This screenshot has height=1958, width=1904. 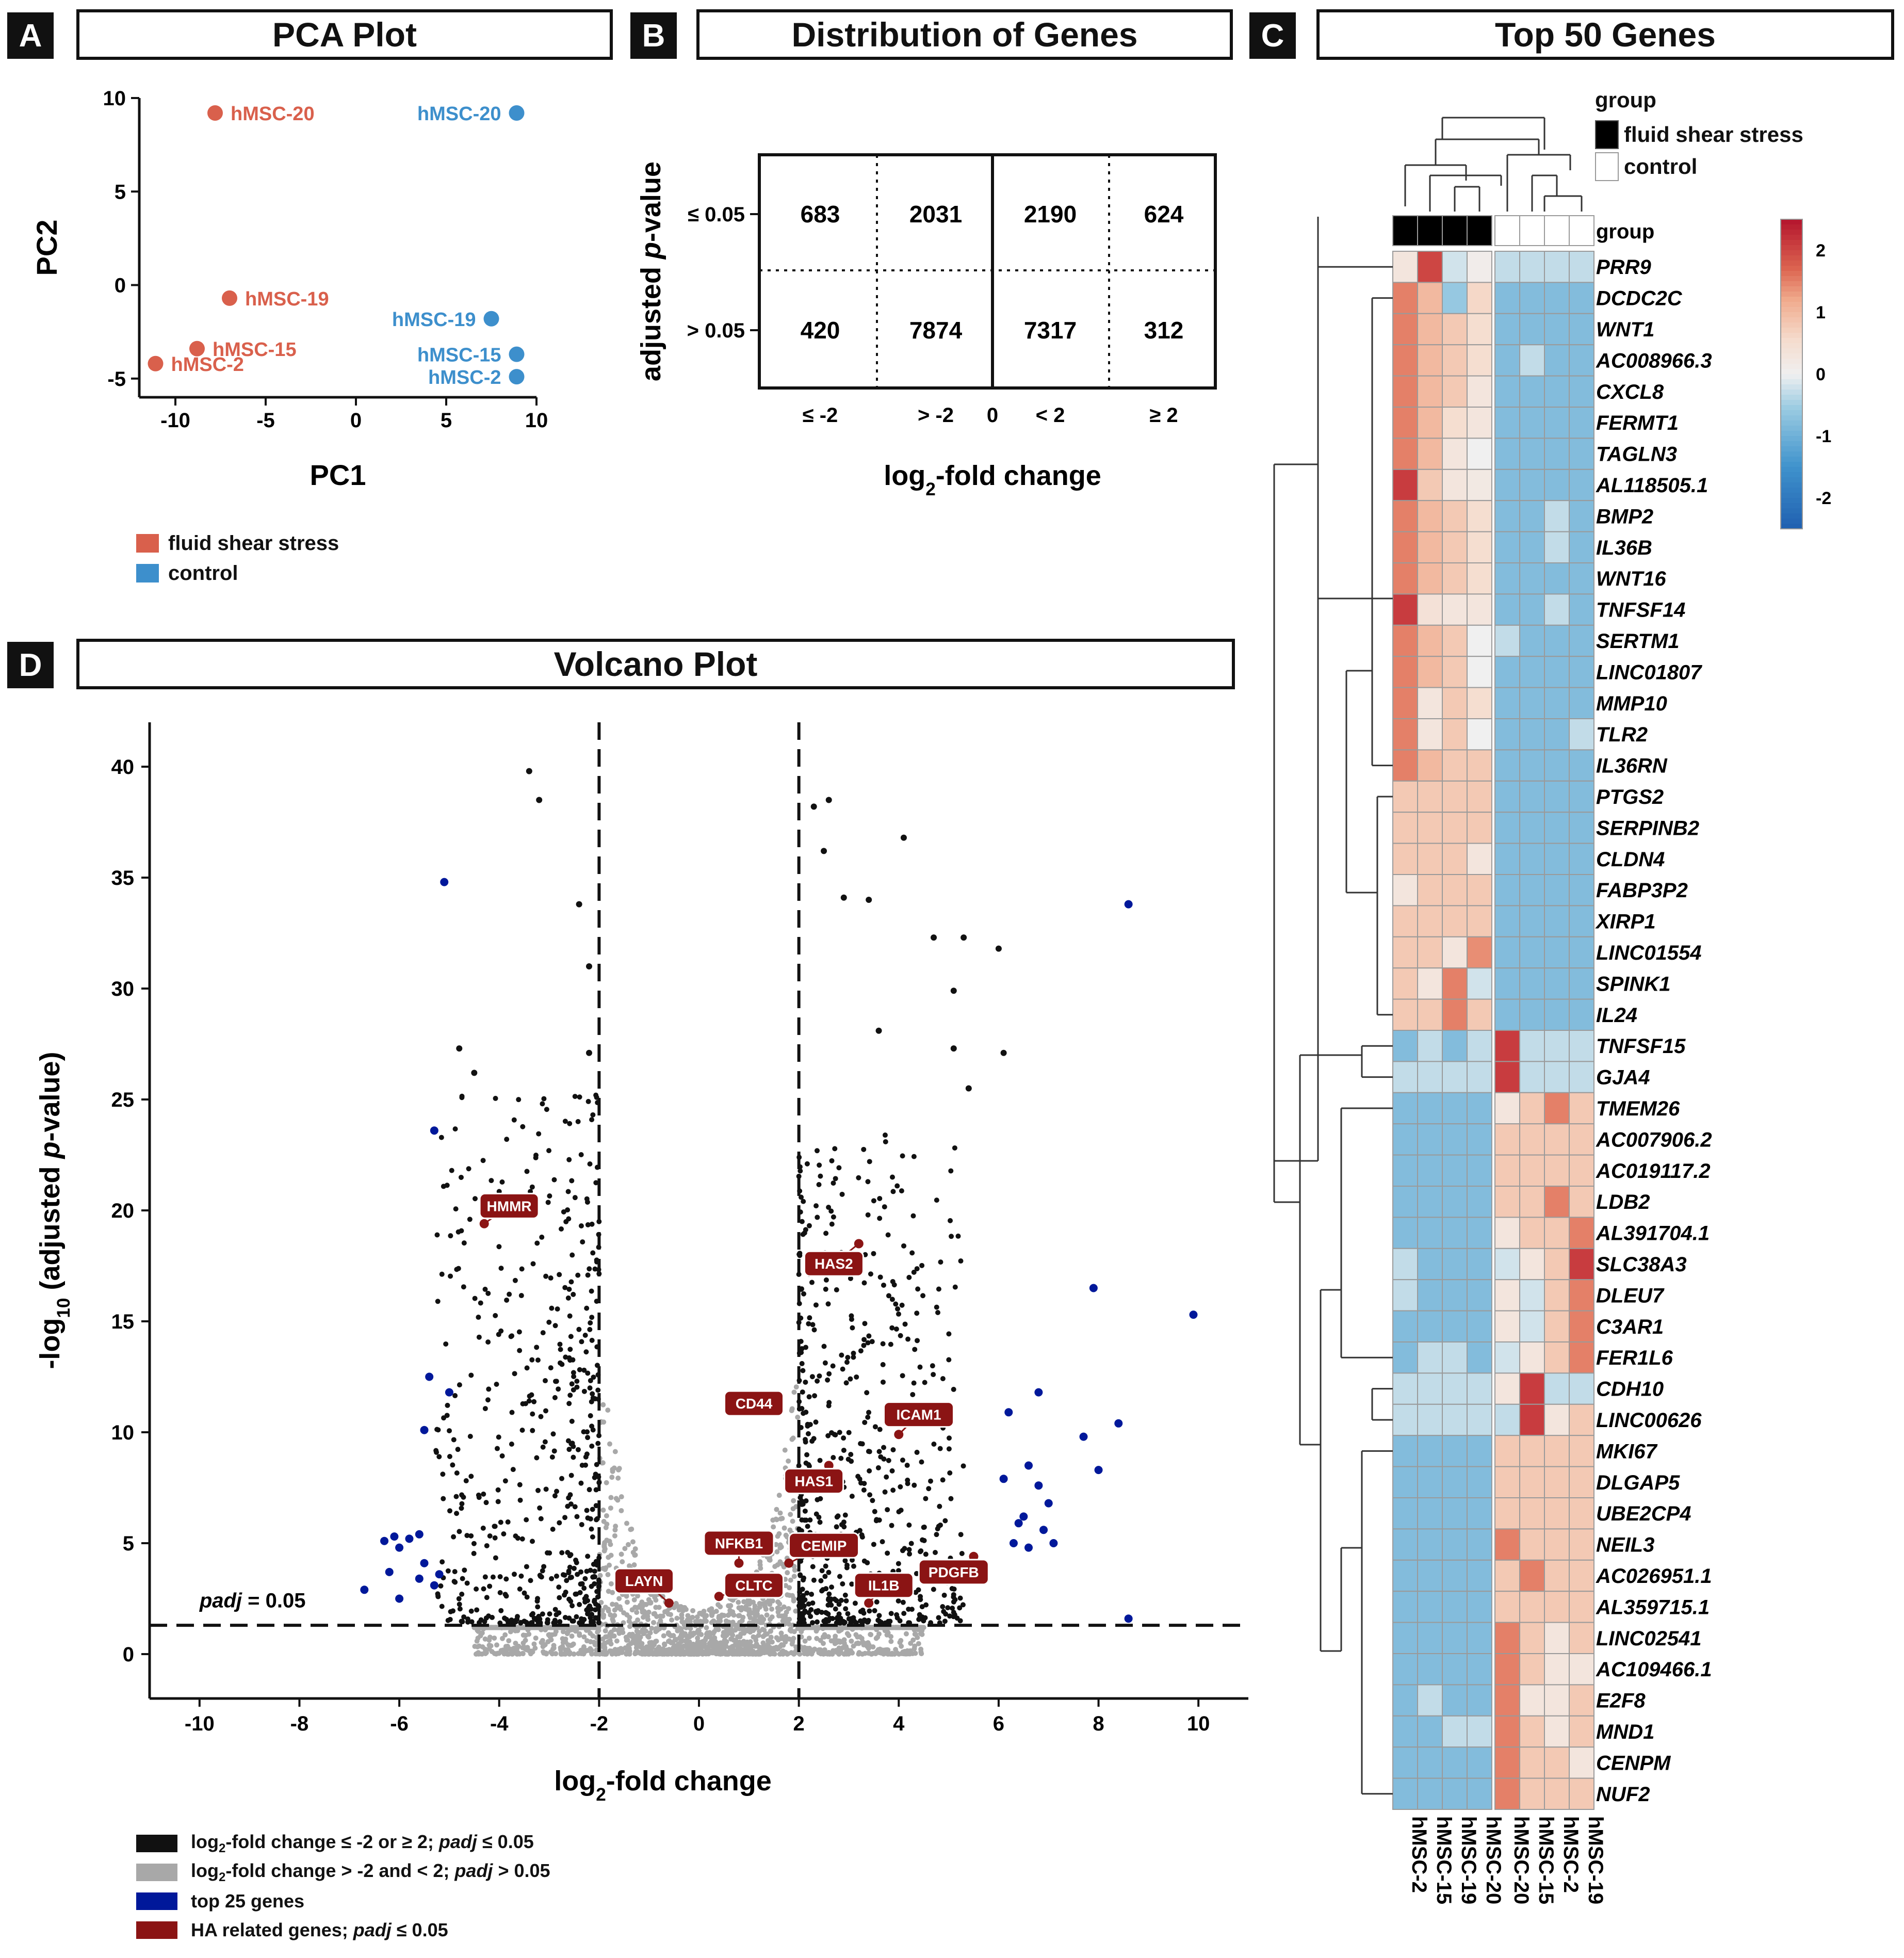 What do you see at coordinates (1642, 890) in the screenshot?
I see `heatmap-row-label: FABP3P2` at bounding box center [1642, 890].